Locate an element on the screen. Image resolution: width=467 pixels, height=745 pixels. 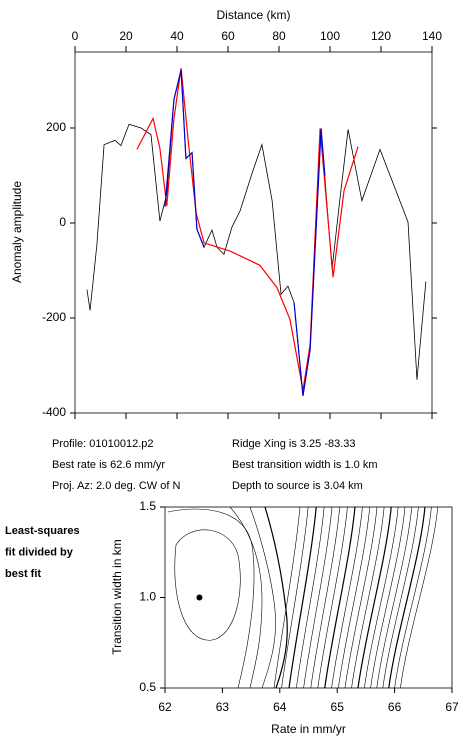
x-tick-label: 66 is located at coordinates (395, 707).